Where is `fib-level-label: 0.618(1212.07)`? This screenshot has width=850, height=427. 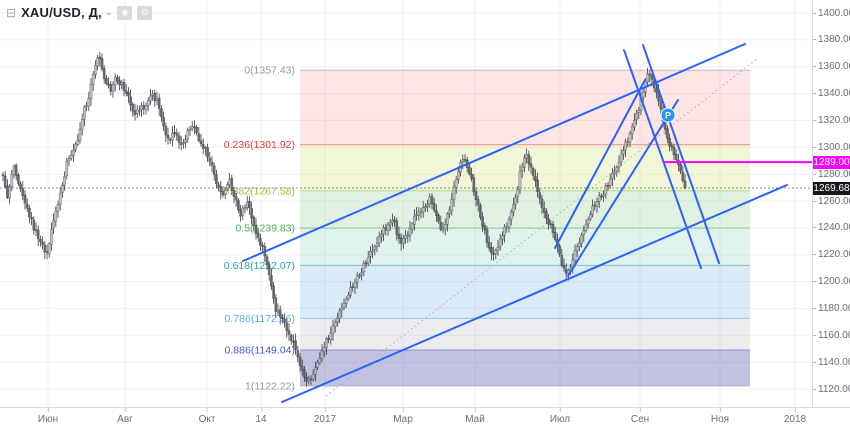
fib-level-label: 0.618(1212.07) is located at coordinates (259, 266).